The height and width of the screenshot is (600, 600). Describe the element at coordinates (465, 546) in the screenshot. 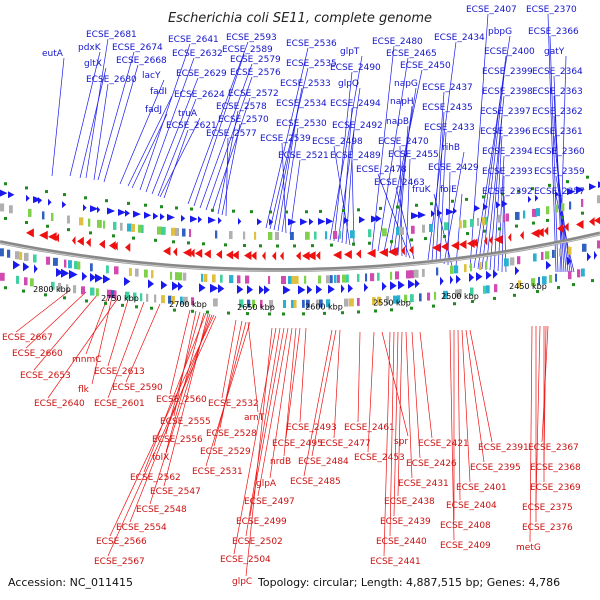

I see `gene-label: ECSE_2409` at that location.